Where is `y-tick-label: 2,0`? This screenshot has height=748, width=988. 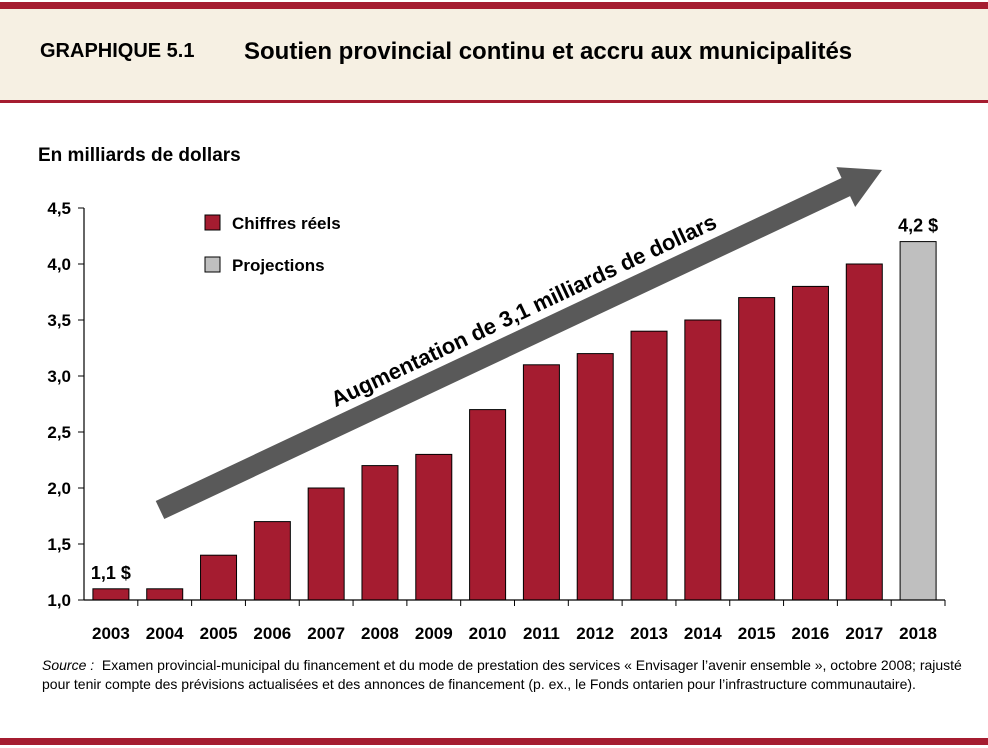 y-tick-label: 2,0 is located at coordinates (59, 488).